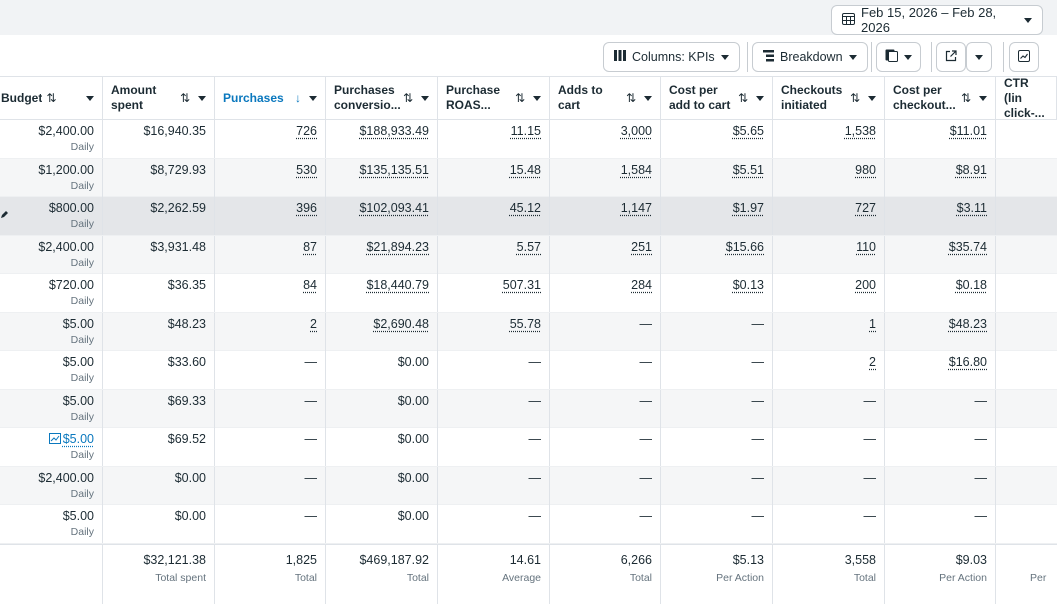 This screenshot has width=1057, height=604. I want to click on table-row: $5.00 Daily $0.00 — $0.00 — — — — —, so click(528, 524).